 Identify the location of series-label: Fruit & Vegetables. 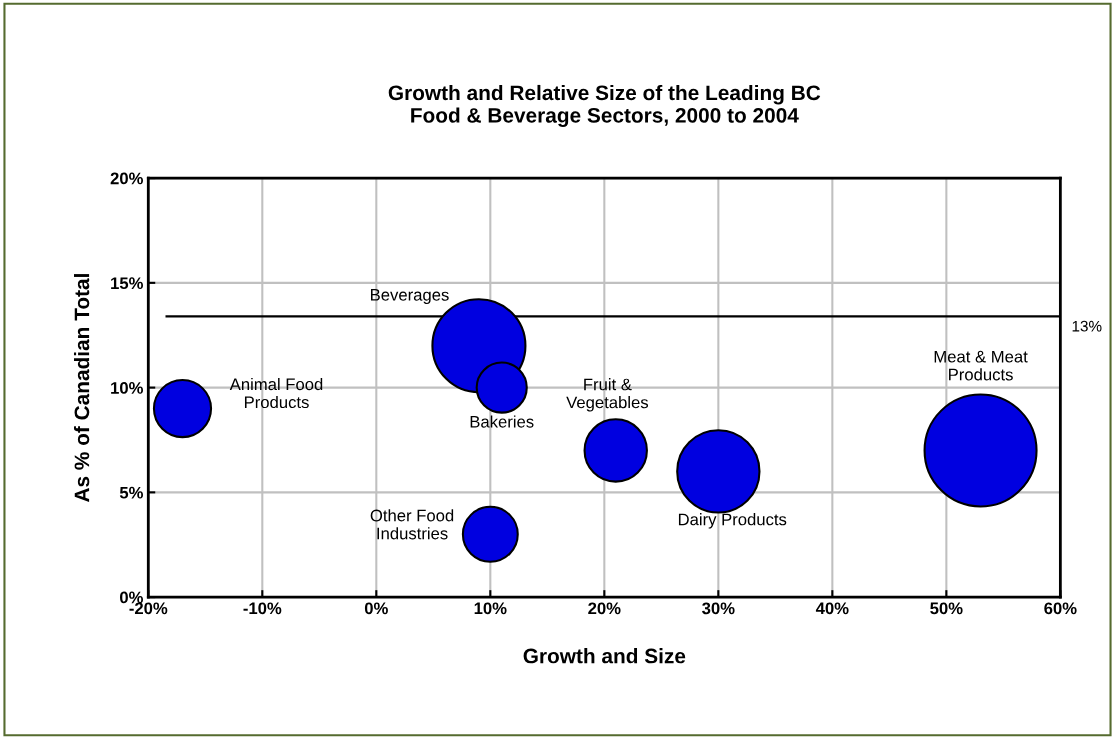
(607, 395).